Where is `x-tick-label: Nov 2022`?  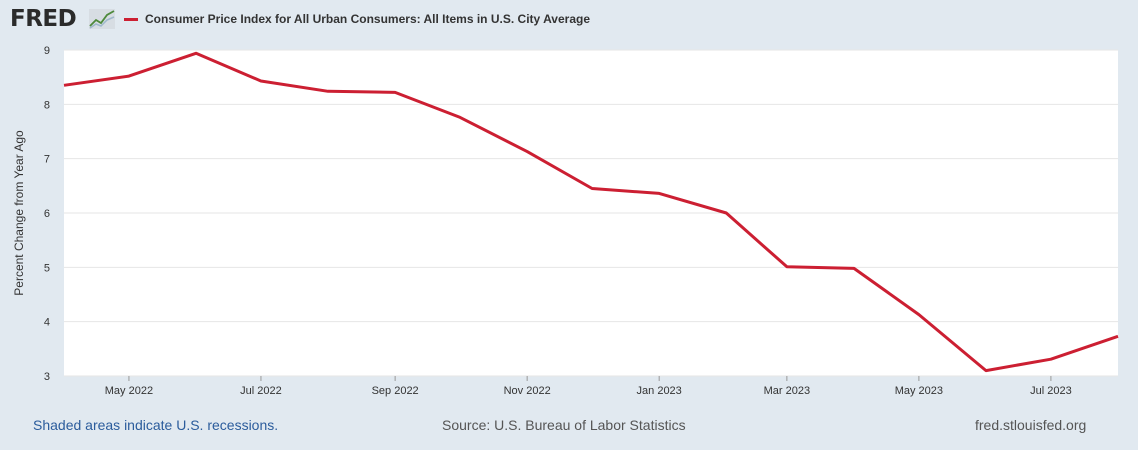 x-tick-label: Nov 2022 is located at coordinates (527, 391).